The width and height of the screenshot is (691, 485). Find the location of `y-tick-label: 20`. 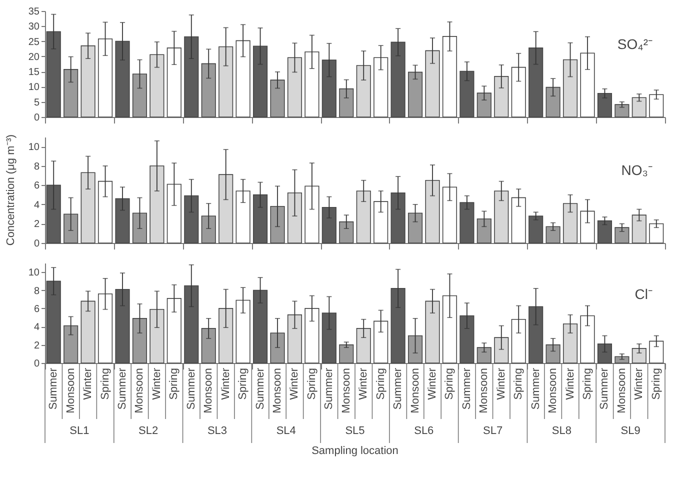

y-tick-label: 20 is located at coordinates (34, 57).